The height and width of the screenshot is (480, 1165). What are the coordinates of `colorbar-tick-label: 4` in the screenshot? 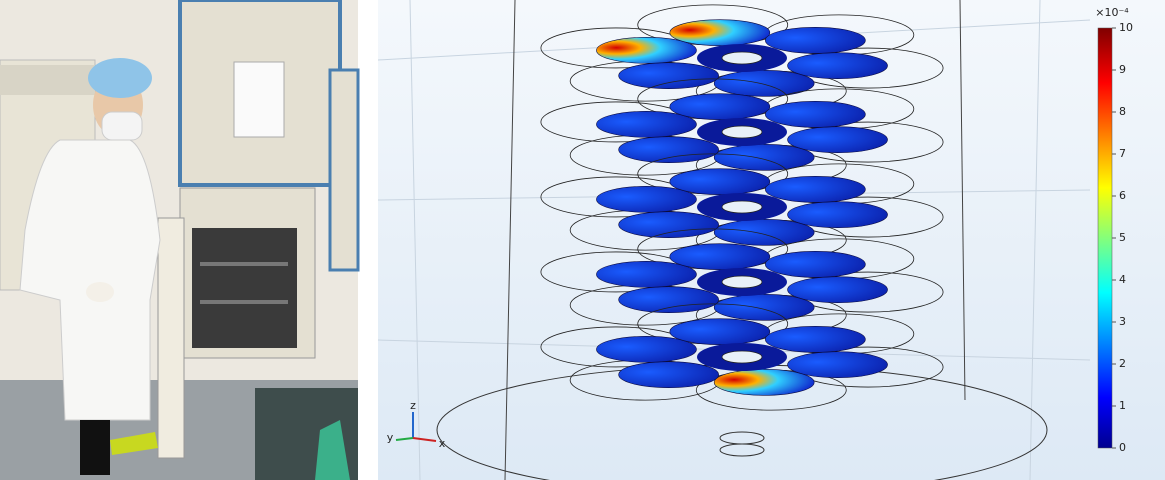 It's located at (1122, 279).